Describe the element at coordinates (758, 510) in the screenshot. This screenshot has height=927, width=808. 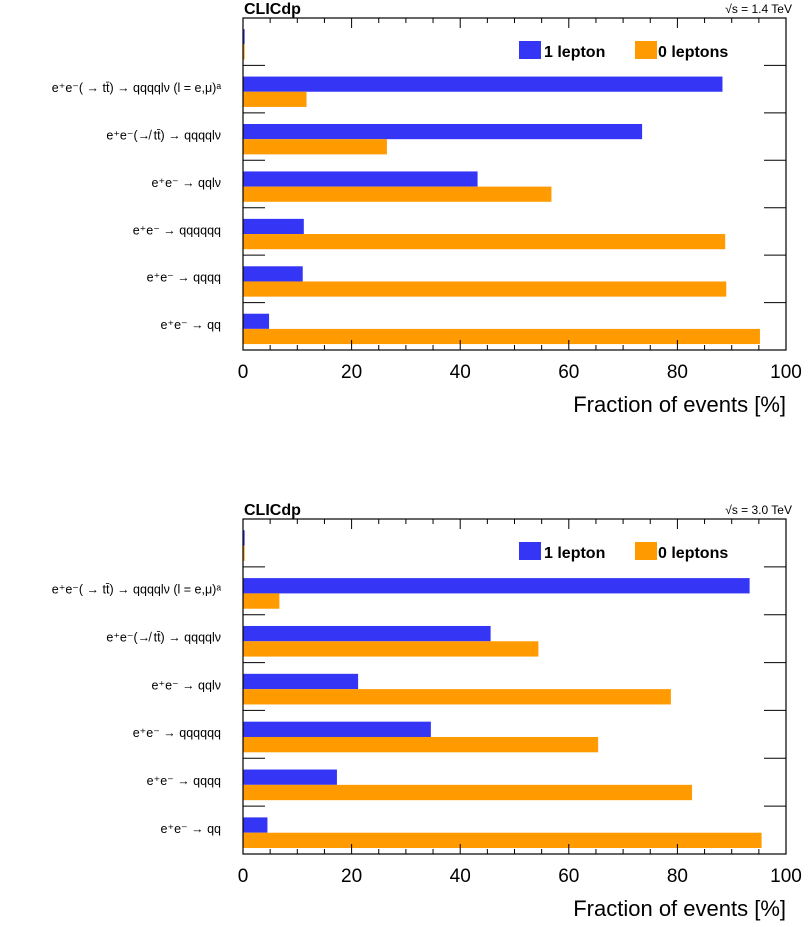
I see `energy-label: √s = 3.0 TeV` at that location.